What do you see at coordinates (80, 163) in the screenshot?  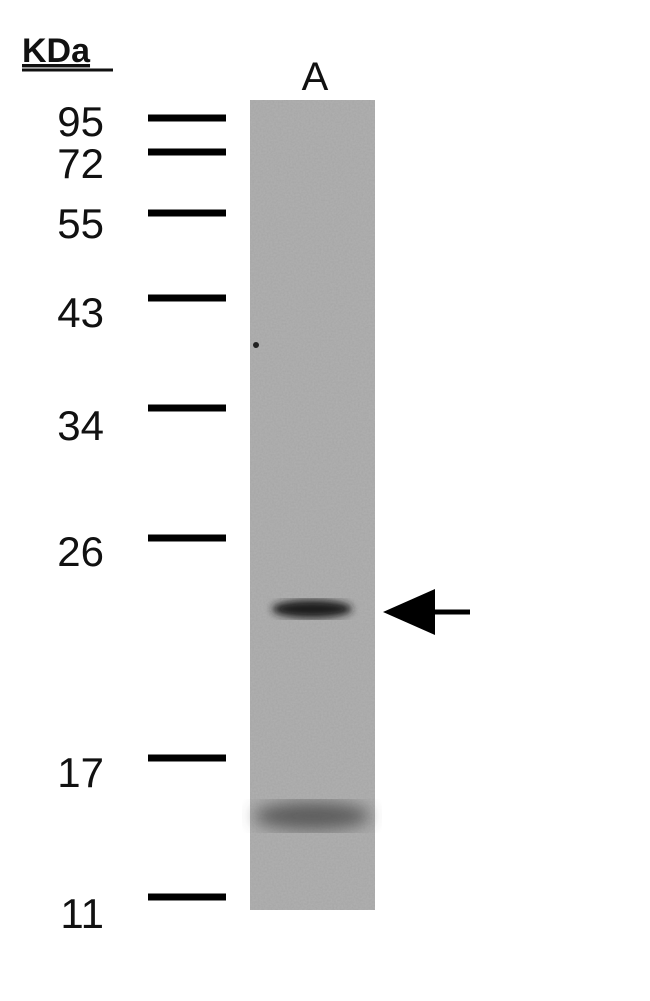 I see `marker-label: 72` at bounding box center [80, 163].